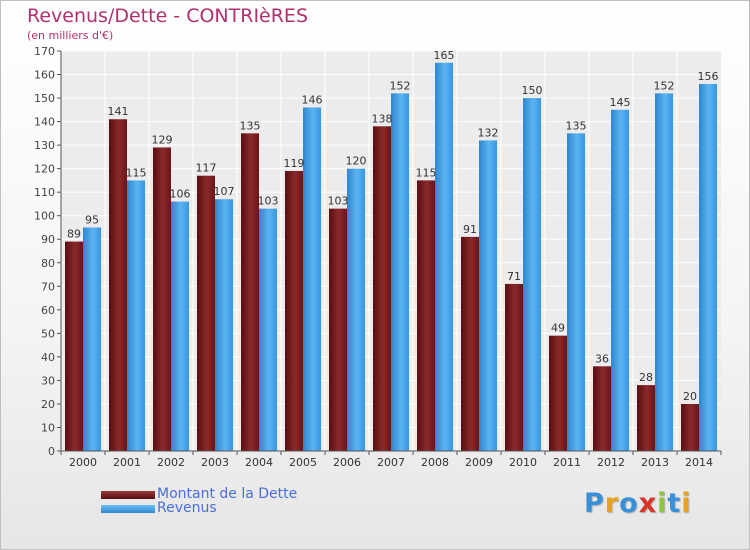 This screenshot has width=750, height=550. I want to click on data-label-revenue: 132, so click(488, 132).